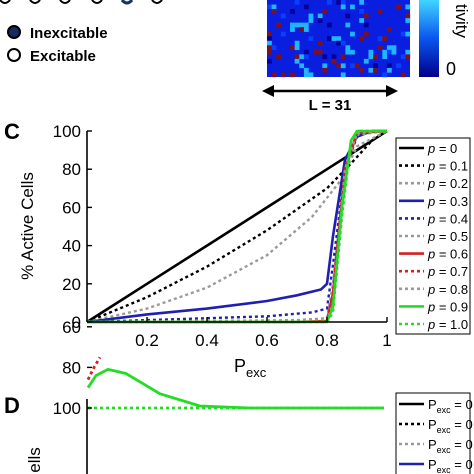 This screenshot has width=474, height=474. Describe the element at coordinates (451, 465) in the screenshot. I see `legend-label-pexc3: Pexc = 0.3` at that location.